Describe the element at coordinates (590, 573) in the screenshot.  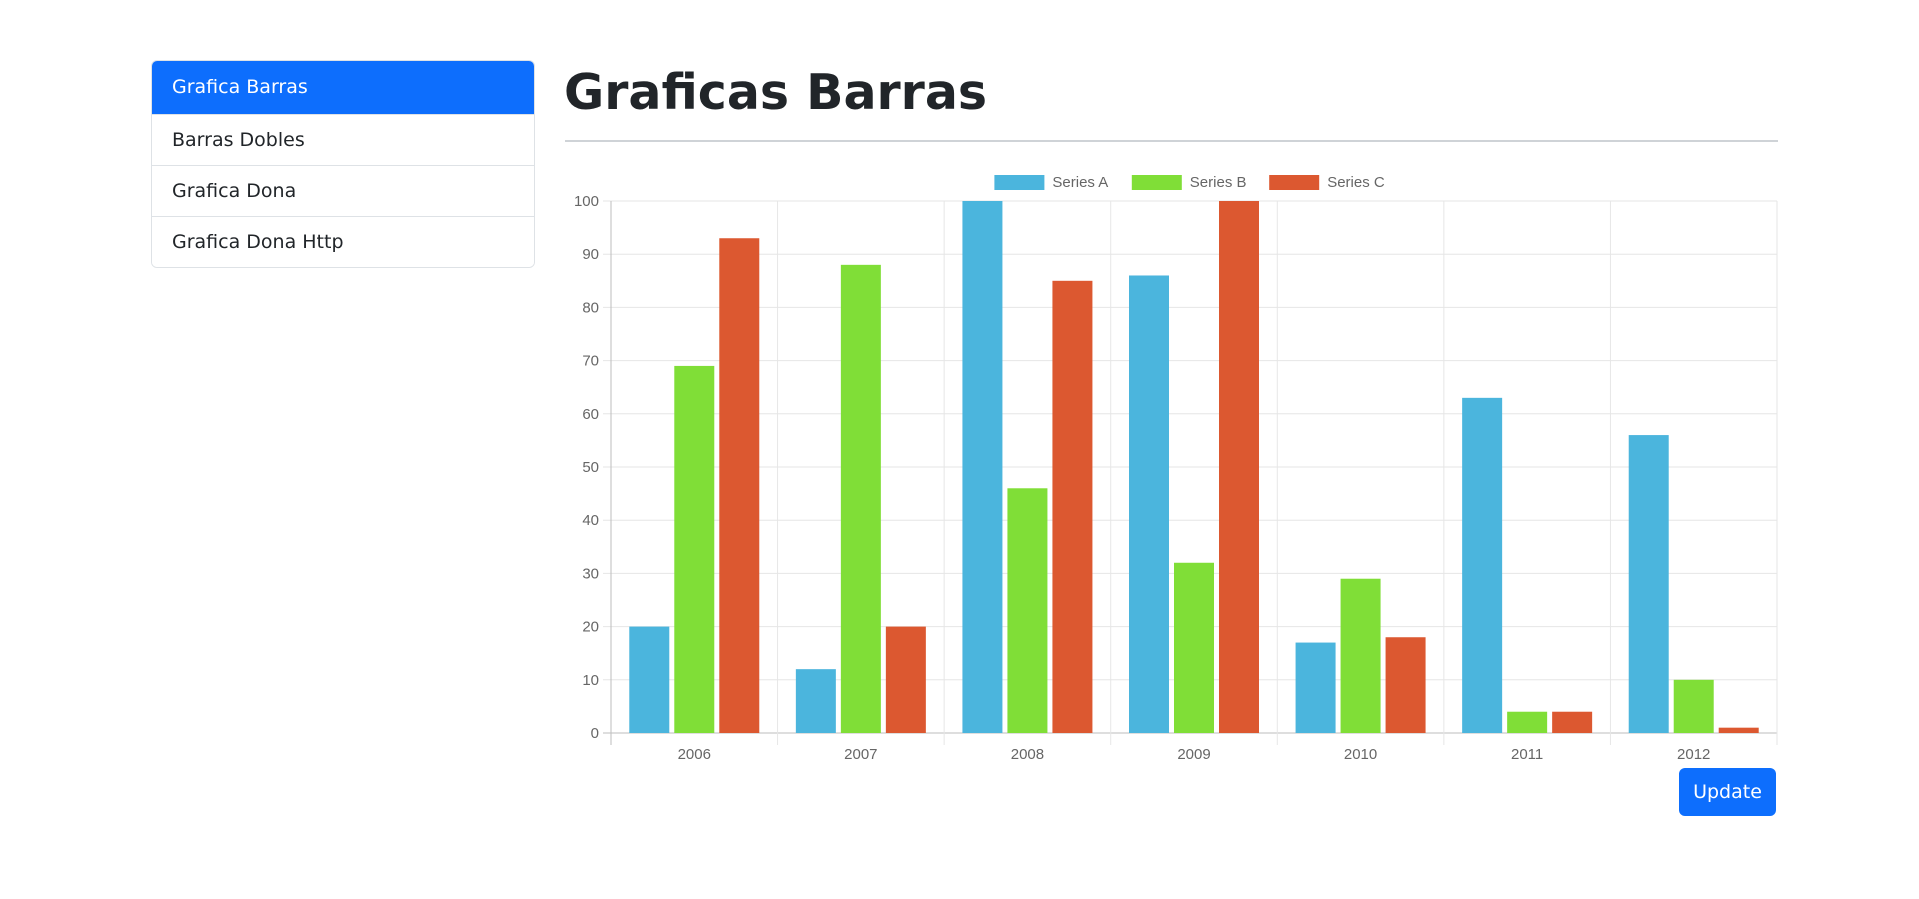
I see `y-tick-label: 30` at that location.